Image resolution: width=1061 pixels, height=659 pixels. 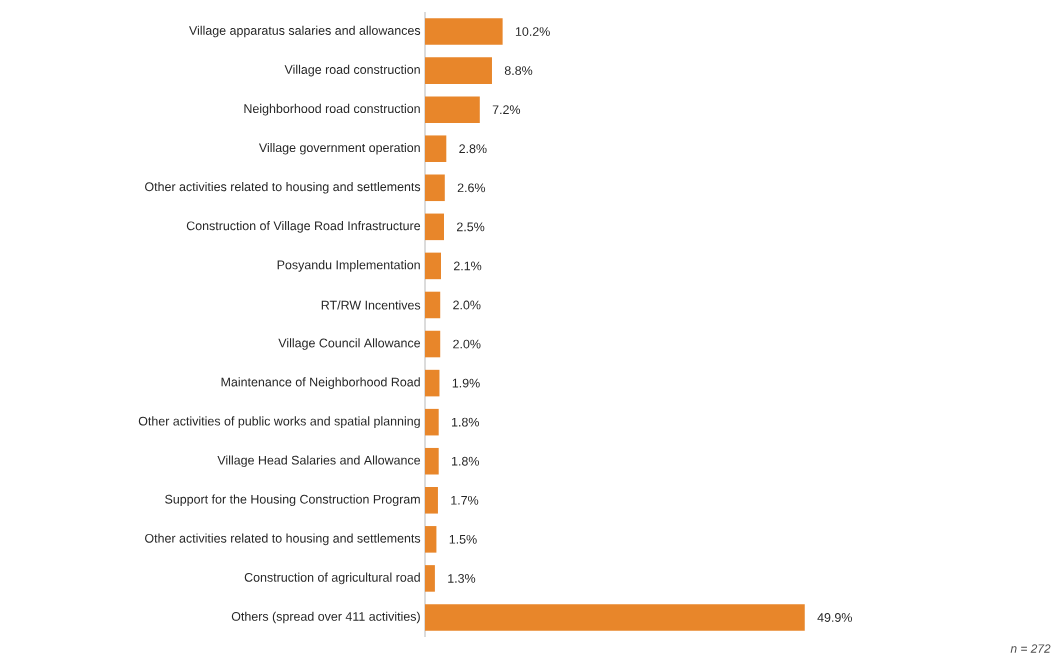 I want to click on y-tick-label: Village apparatus salaries and allowances, so click(x=305, y=31).